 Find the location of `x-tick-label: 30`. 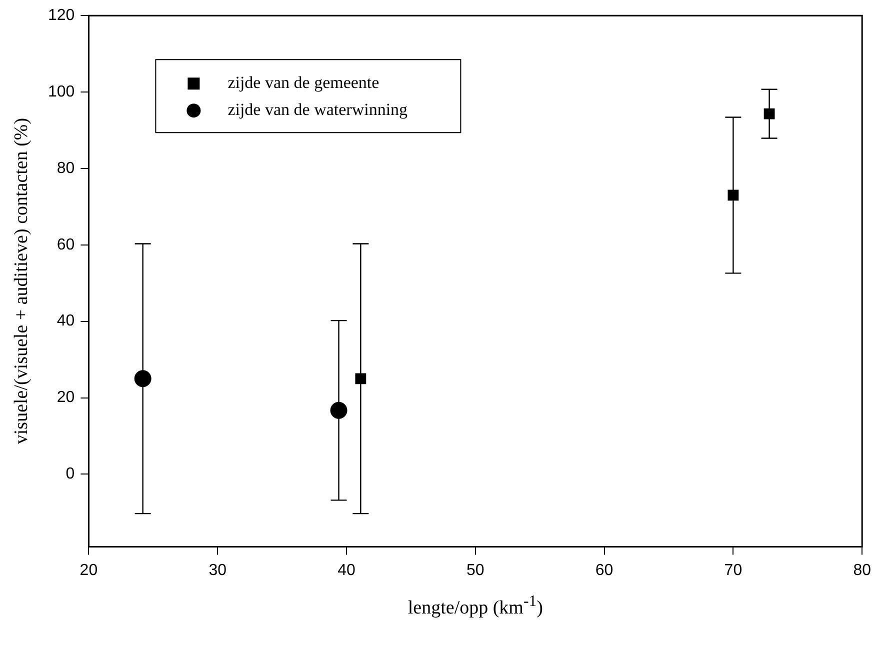

x-tick-label: 30 is located at coordinates (217, 570).